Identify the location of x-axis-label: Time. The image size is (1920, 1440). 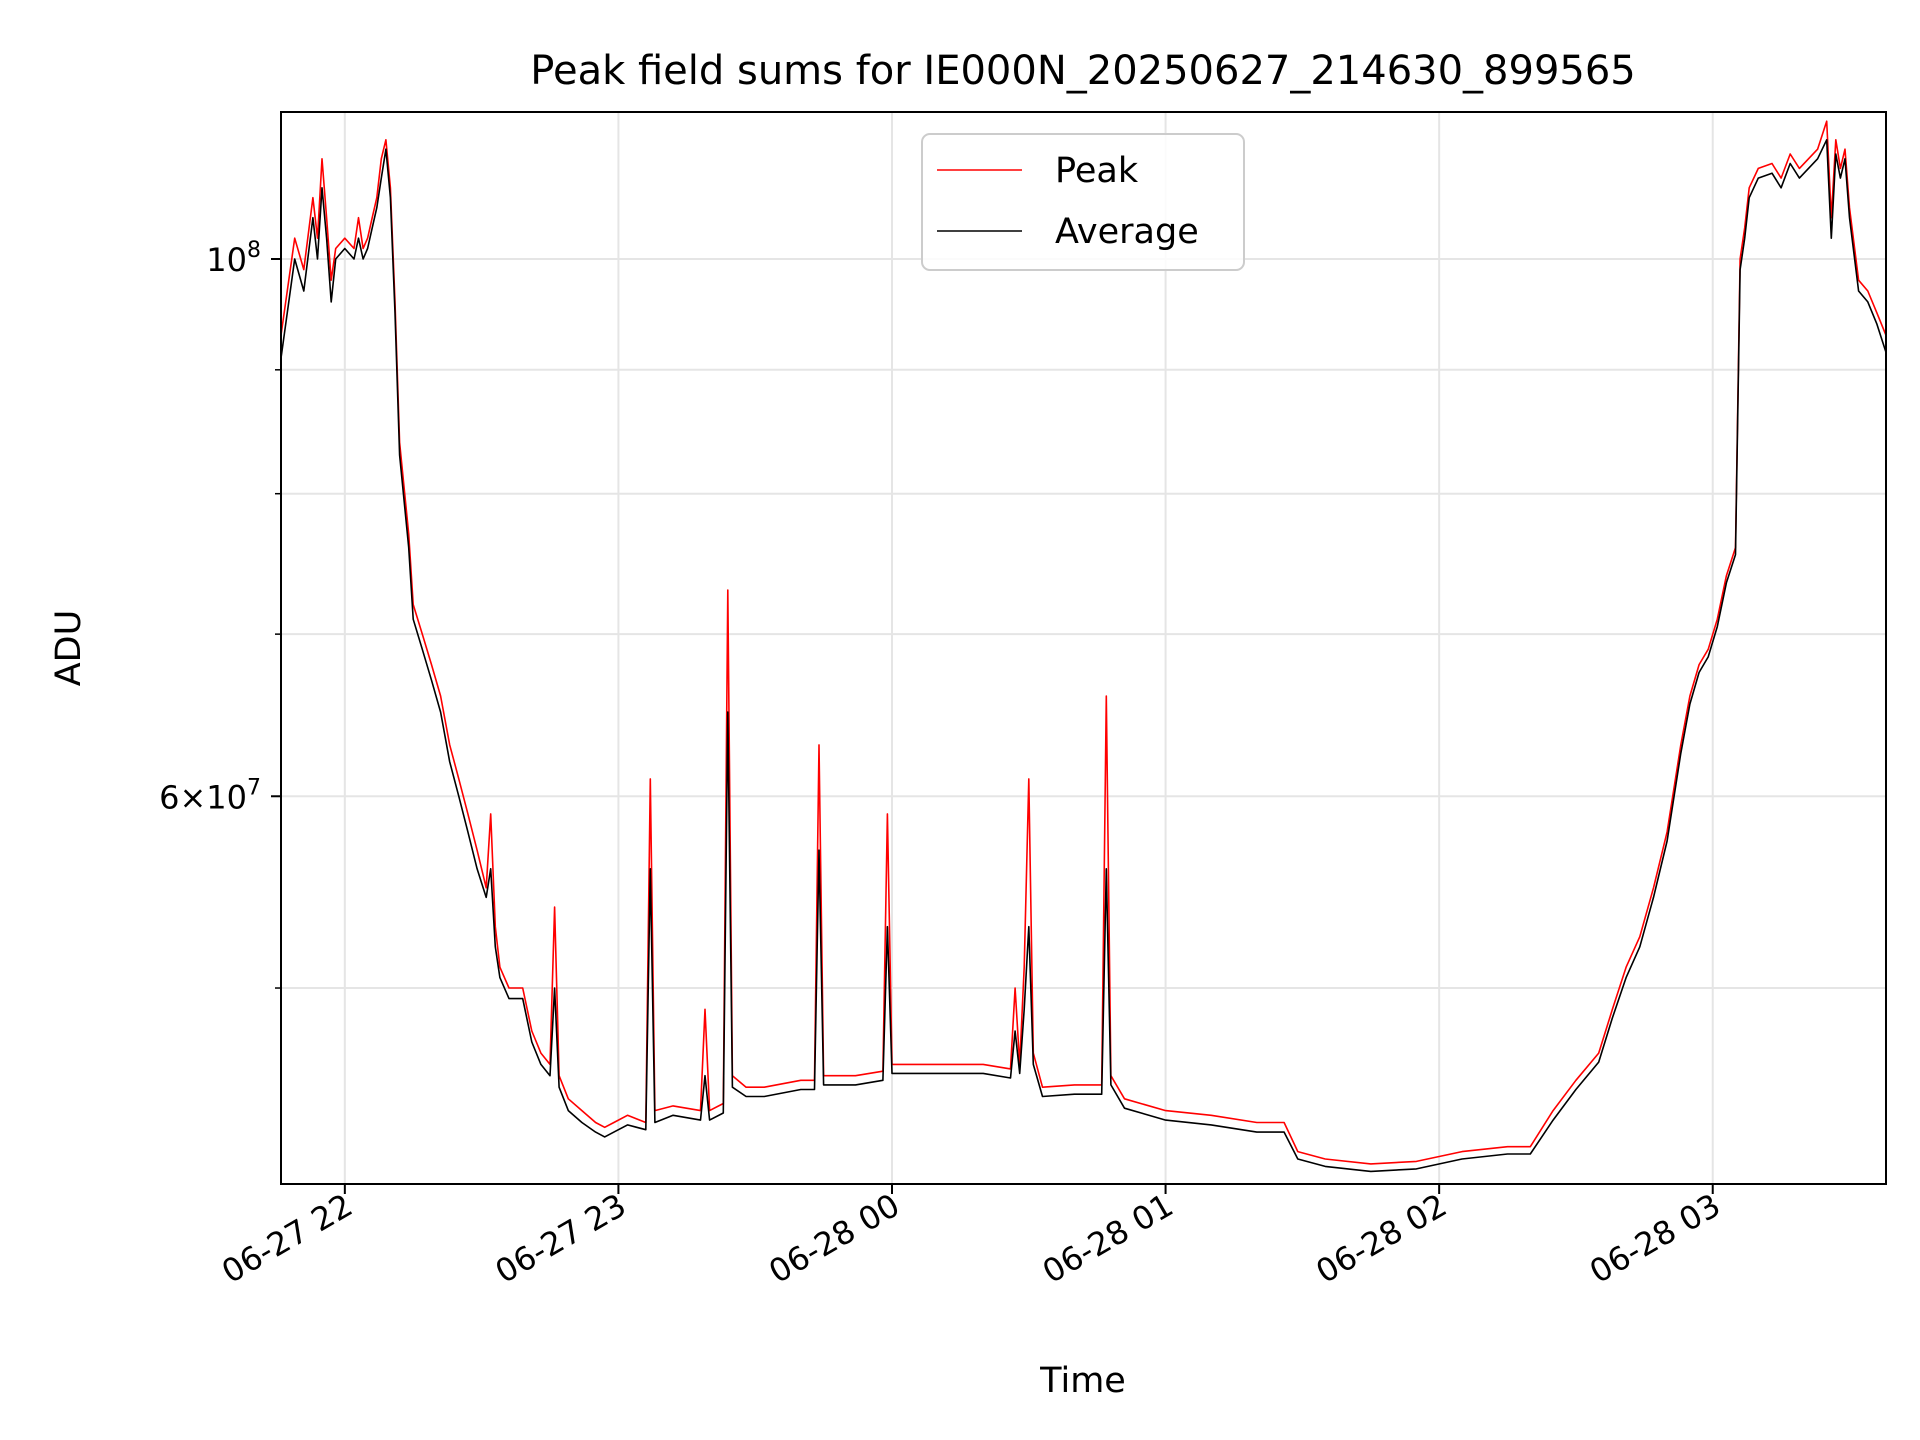
(1082, 1381).